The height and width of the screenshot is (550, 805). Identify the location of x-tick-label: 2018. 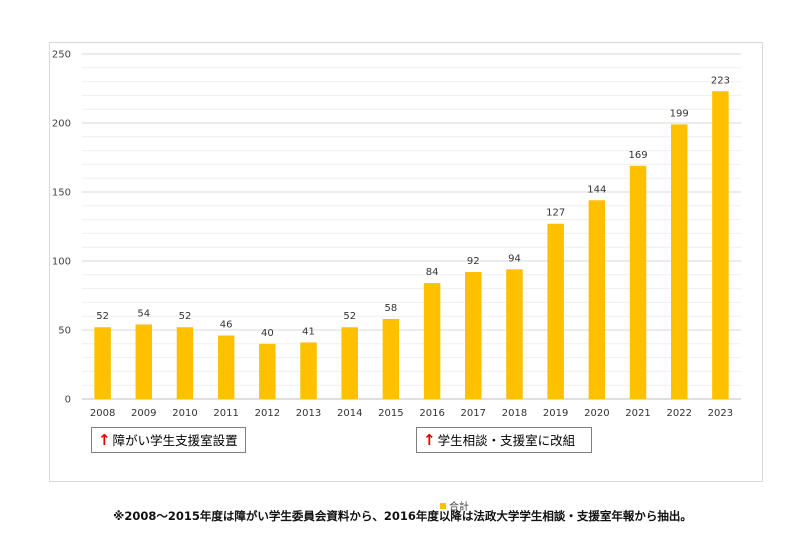
(514, 413).